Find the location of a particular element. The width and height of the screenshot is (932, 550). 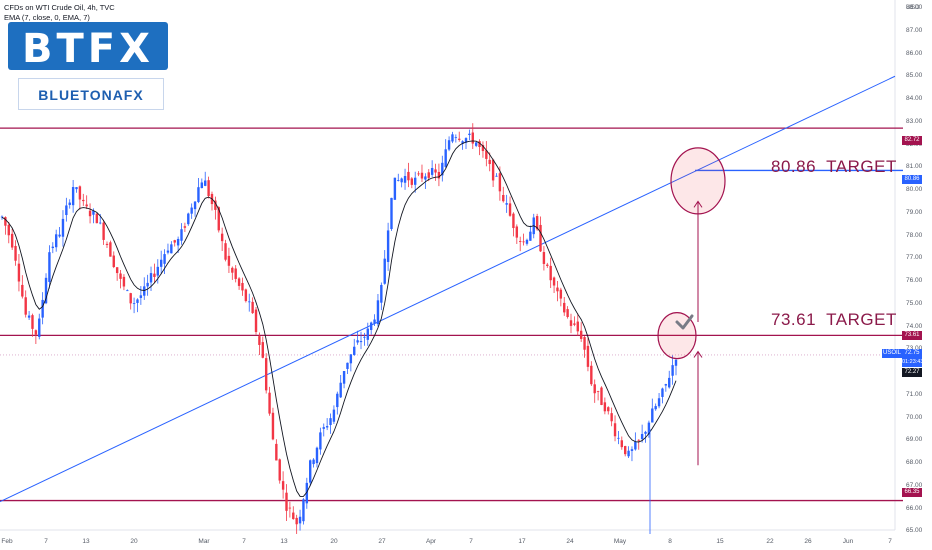

price-tick: 74.00 is located at coordinates (914, 326).